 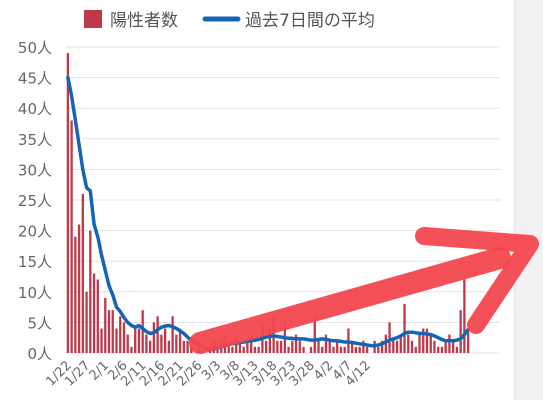 I want to click on scrollbar-track, so click(x=528, y=200).